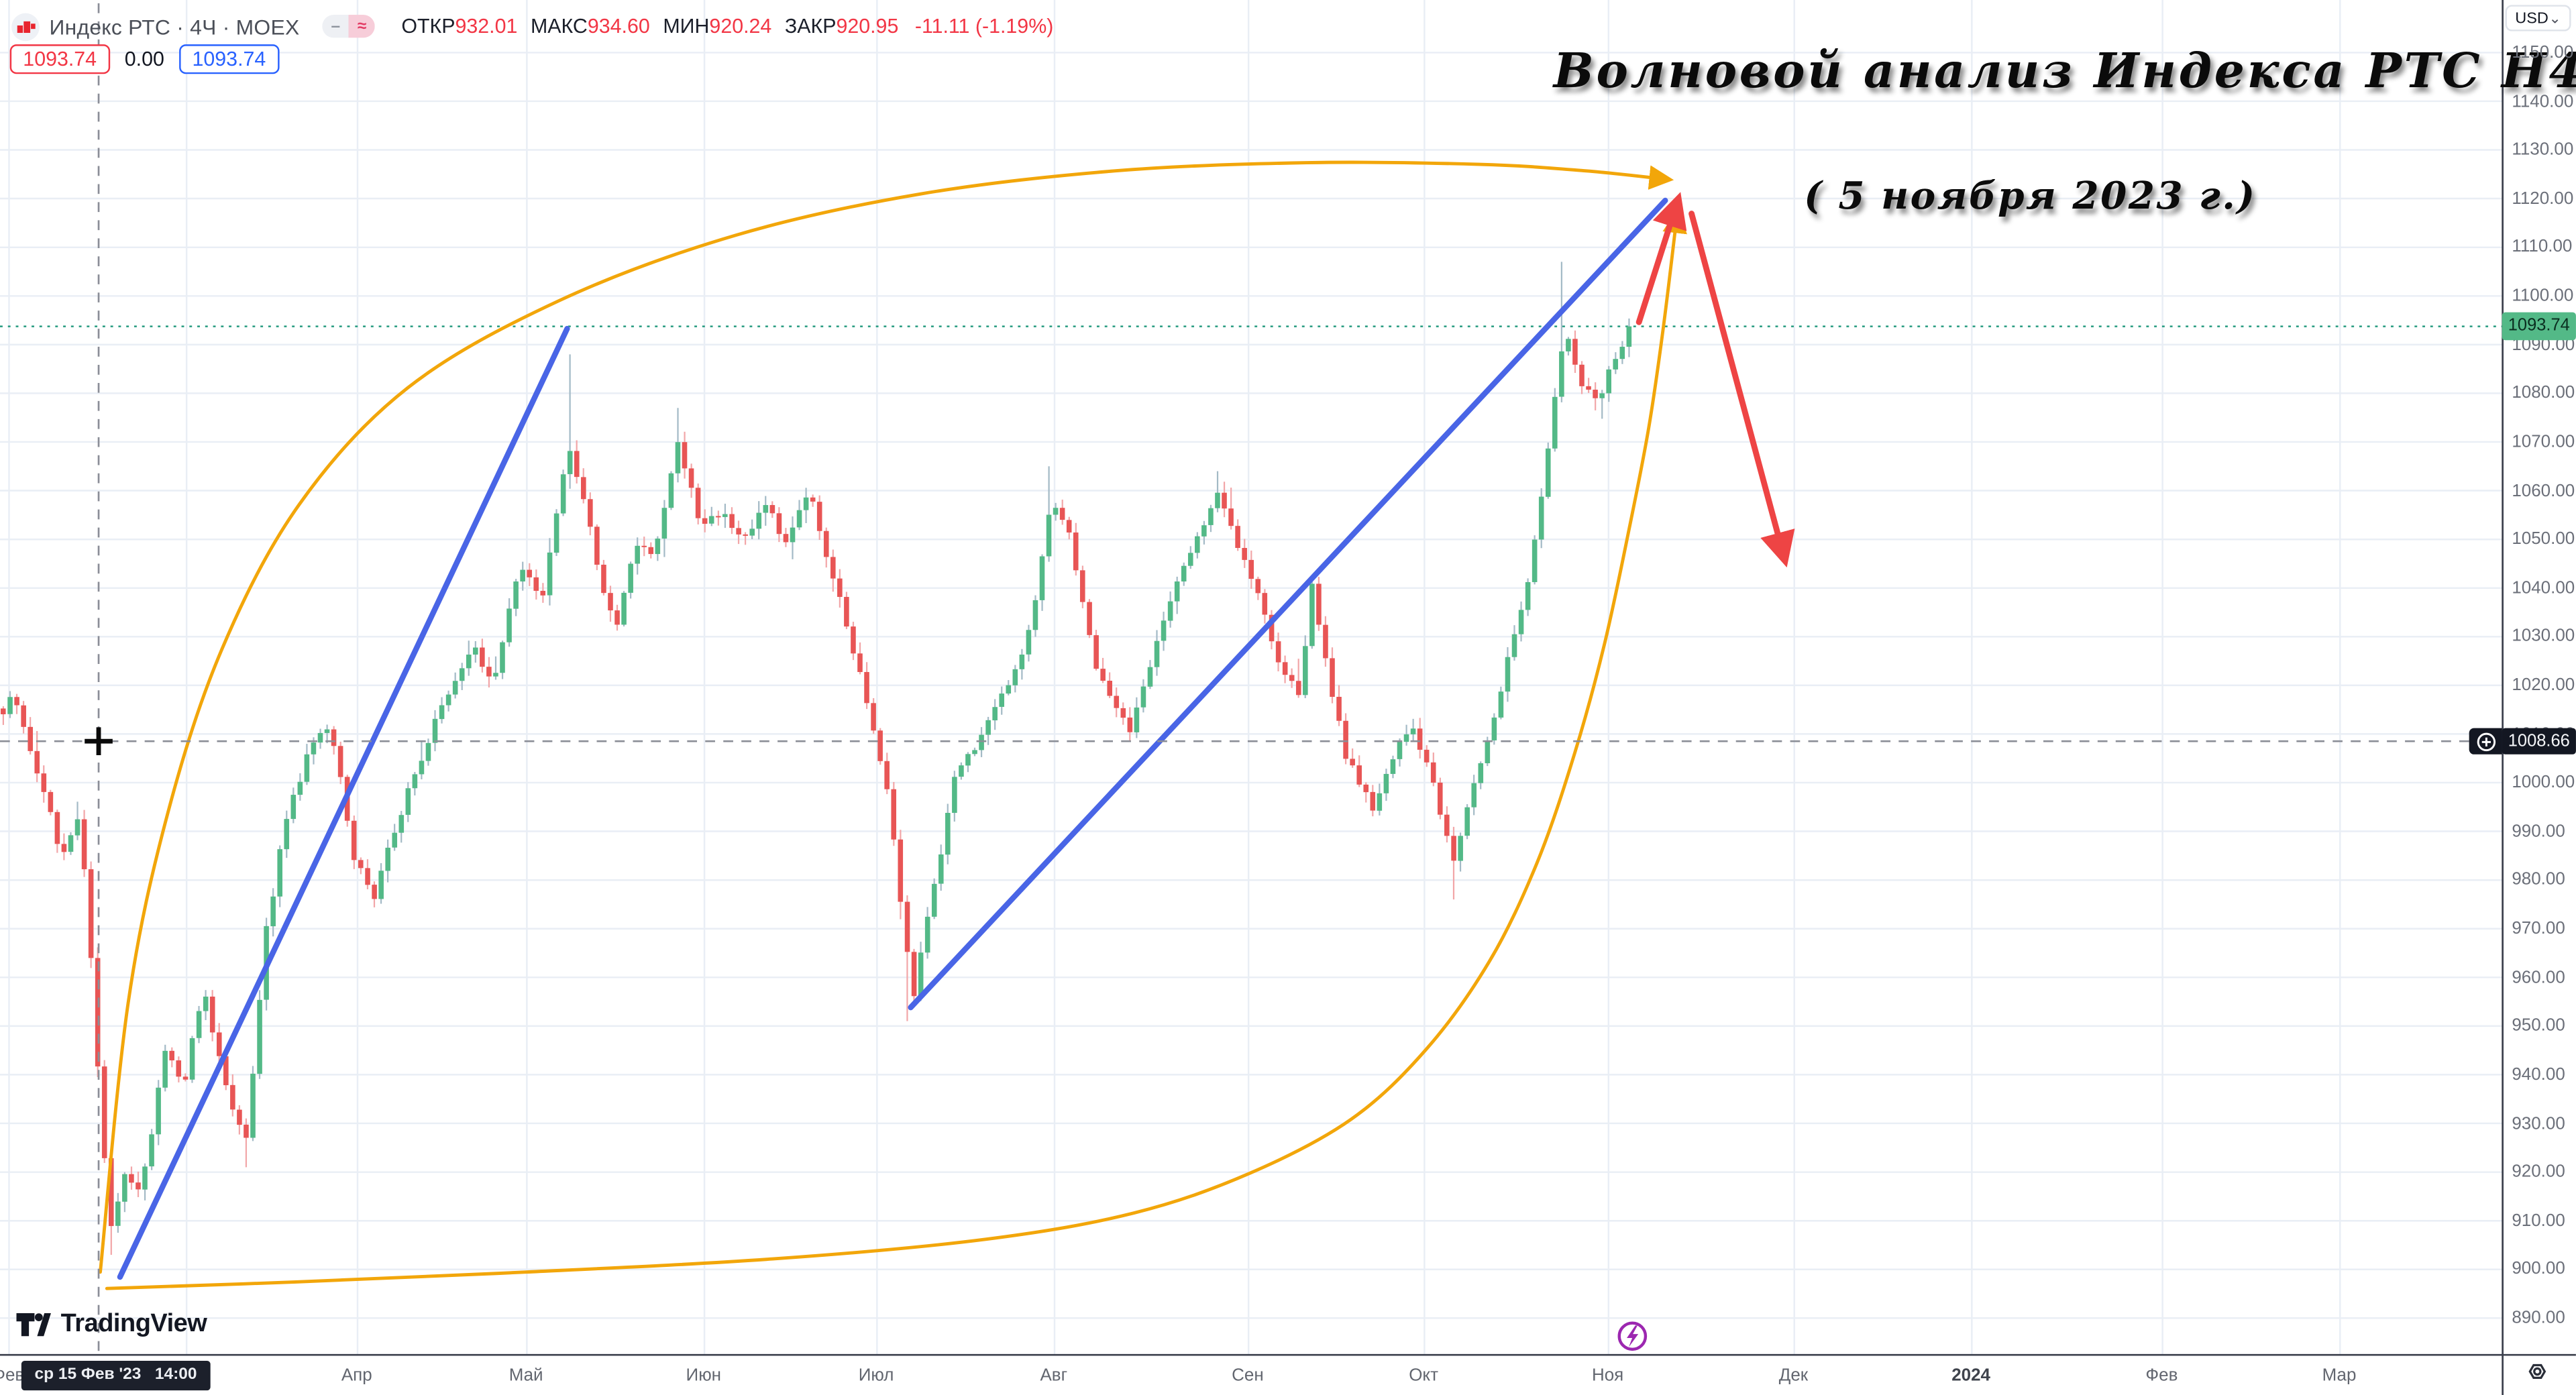  What do you see at coordinates (133, 1324) in the screenshot?
I see `tradingview-logo-text: TradingView` at bounding box center [133, 1324].